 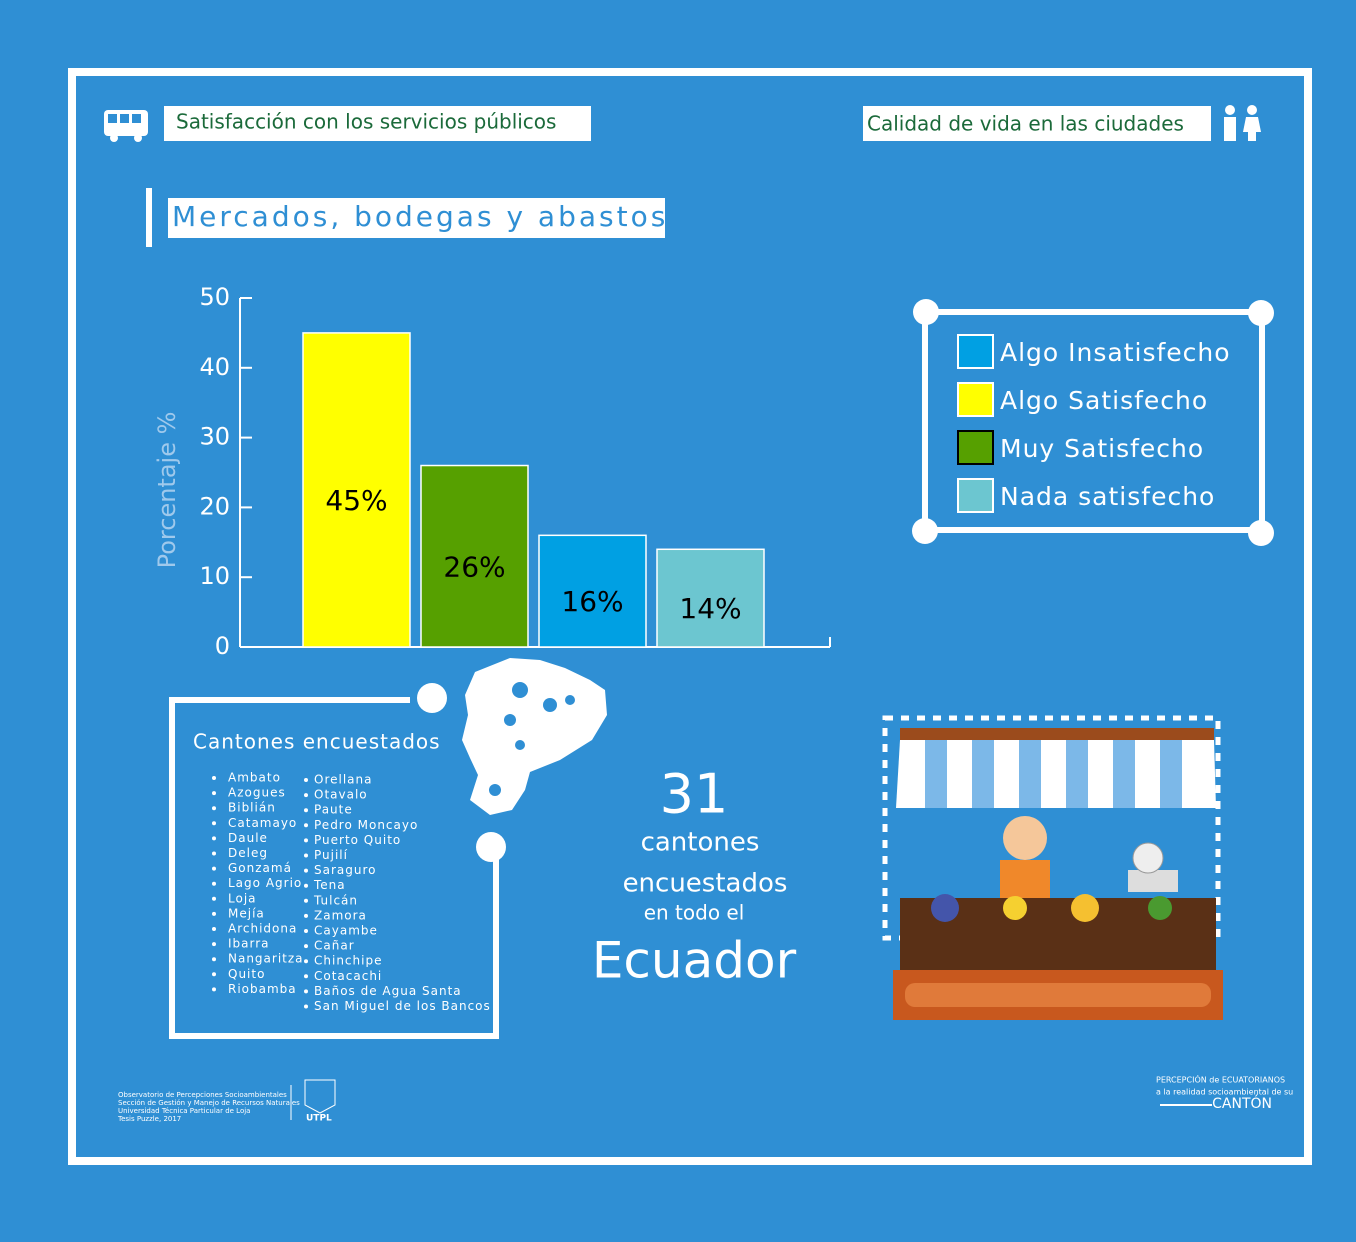 I want to click on dot, so click(x=432, y=698).